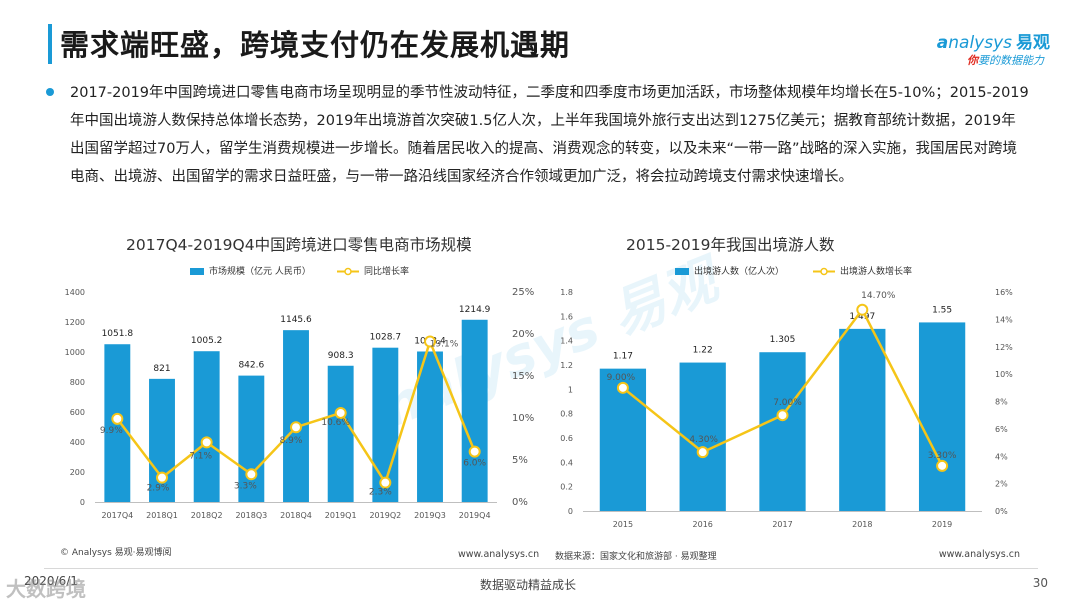 This screenshot has width=1080, height=608. I want to click on data-source-note: 数据来源：国家文化和旅游部 · 易观整理, so click(636, 557).